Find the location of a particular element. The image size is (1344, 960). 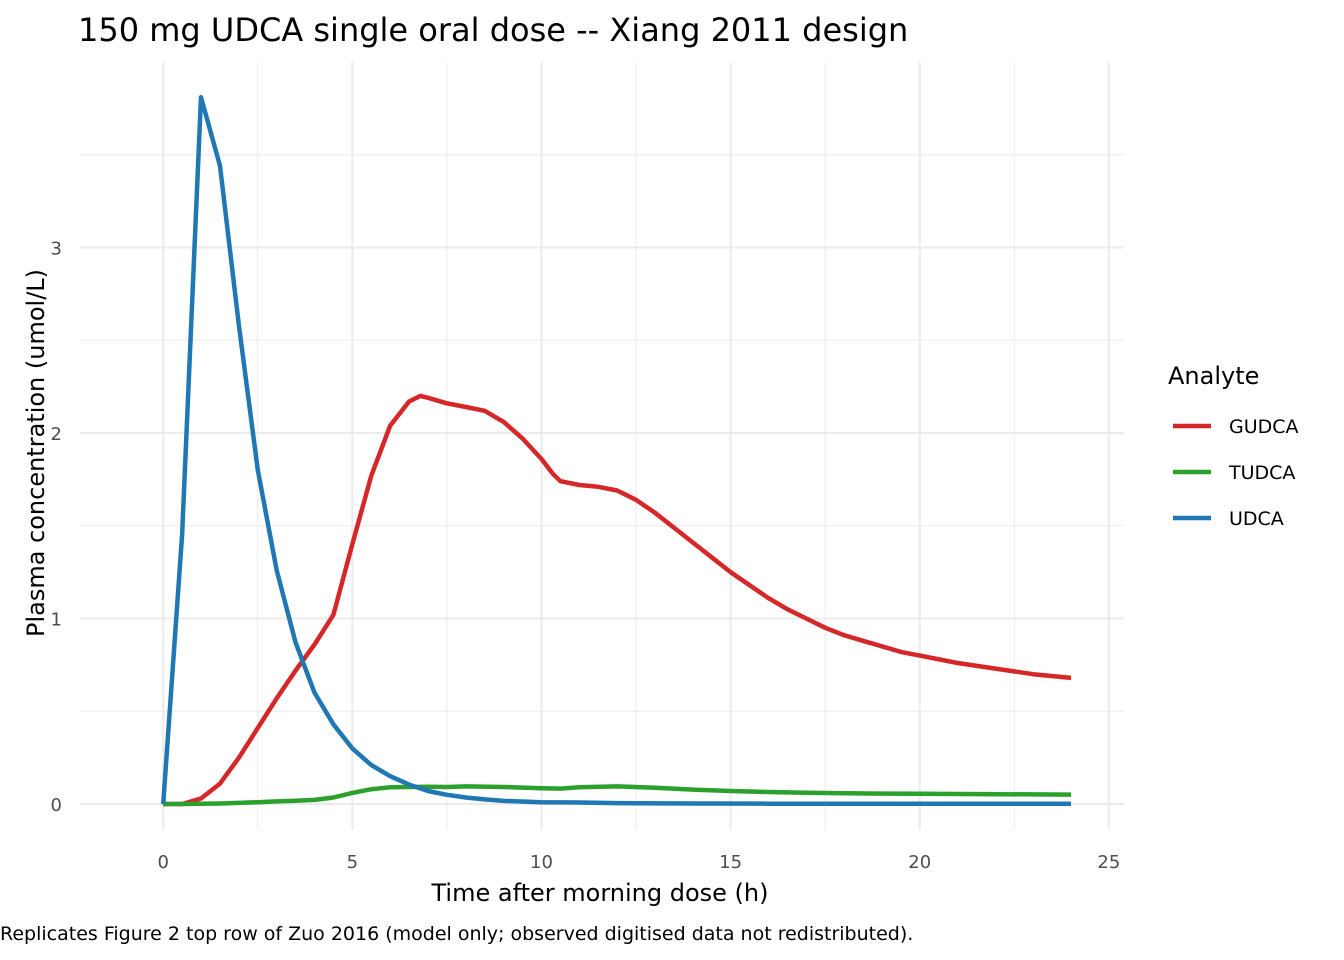

y-axis-ticks: 0 1 2 3 is located at coordinates (56, 528).